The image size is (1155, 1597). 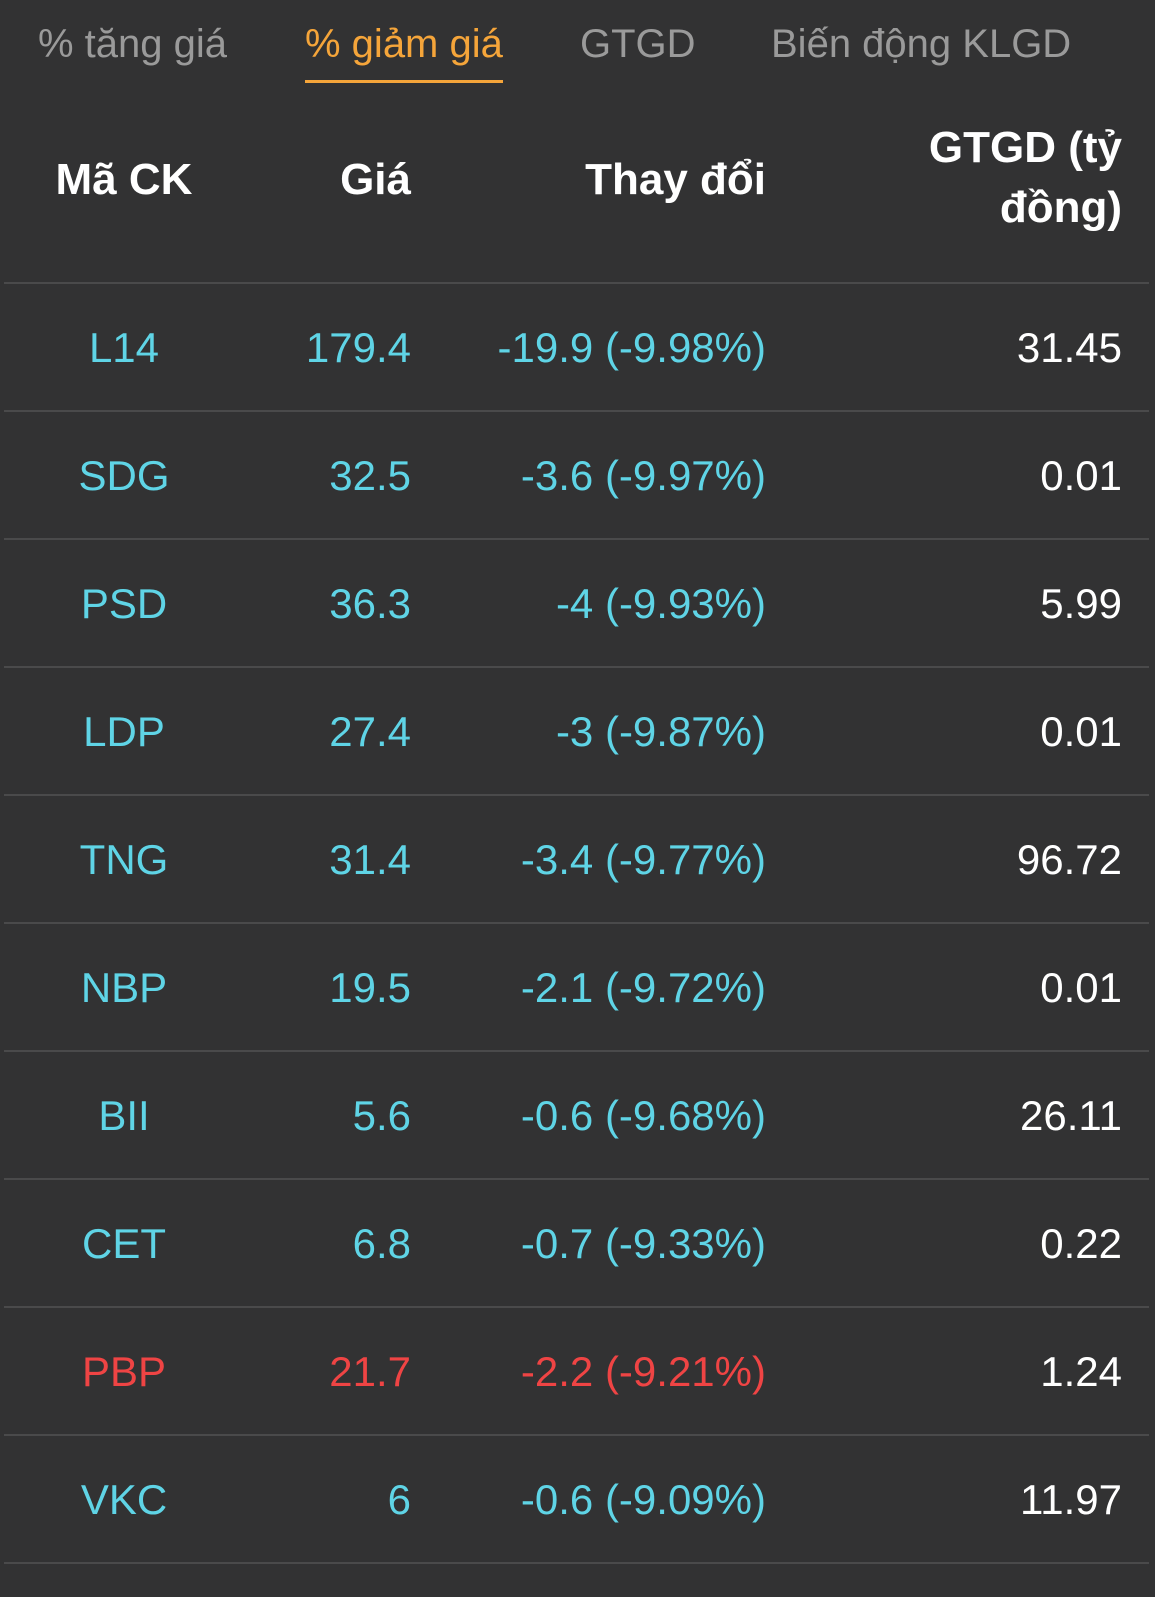 What do you see at coordinates (1069, 859) in the screenshot?
I see `stock-trading-value: 96.72` at bounding box center [1069, 859].